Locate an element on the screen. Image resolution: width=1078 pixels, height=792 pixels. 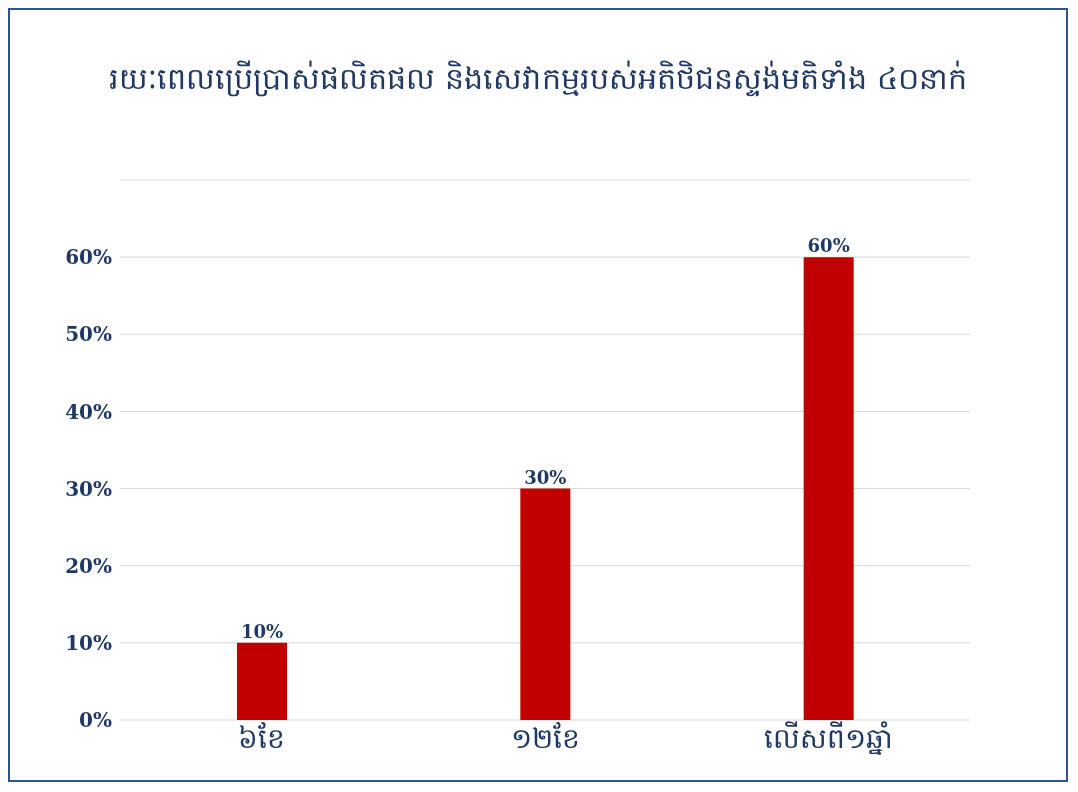
y-tick-label: 60% is located at coordinates (88, 257).